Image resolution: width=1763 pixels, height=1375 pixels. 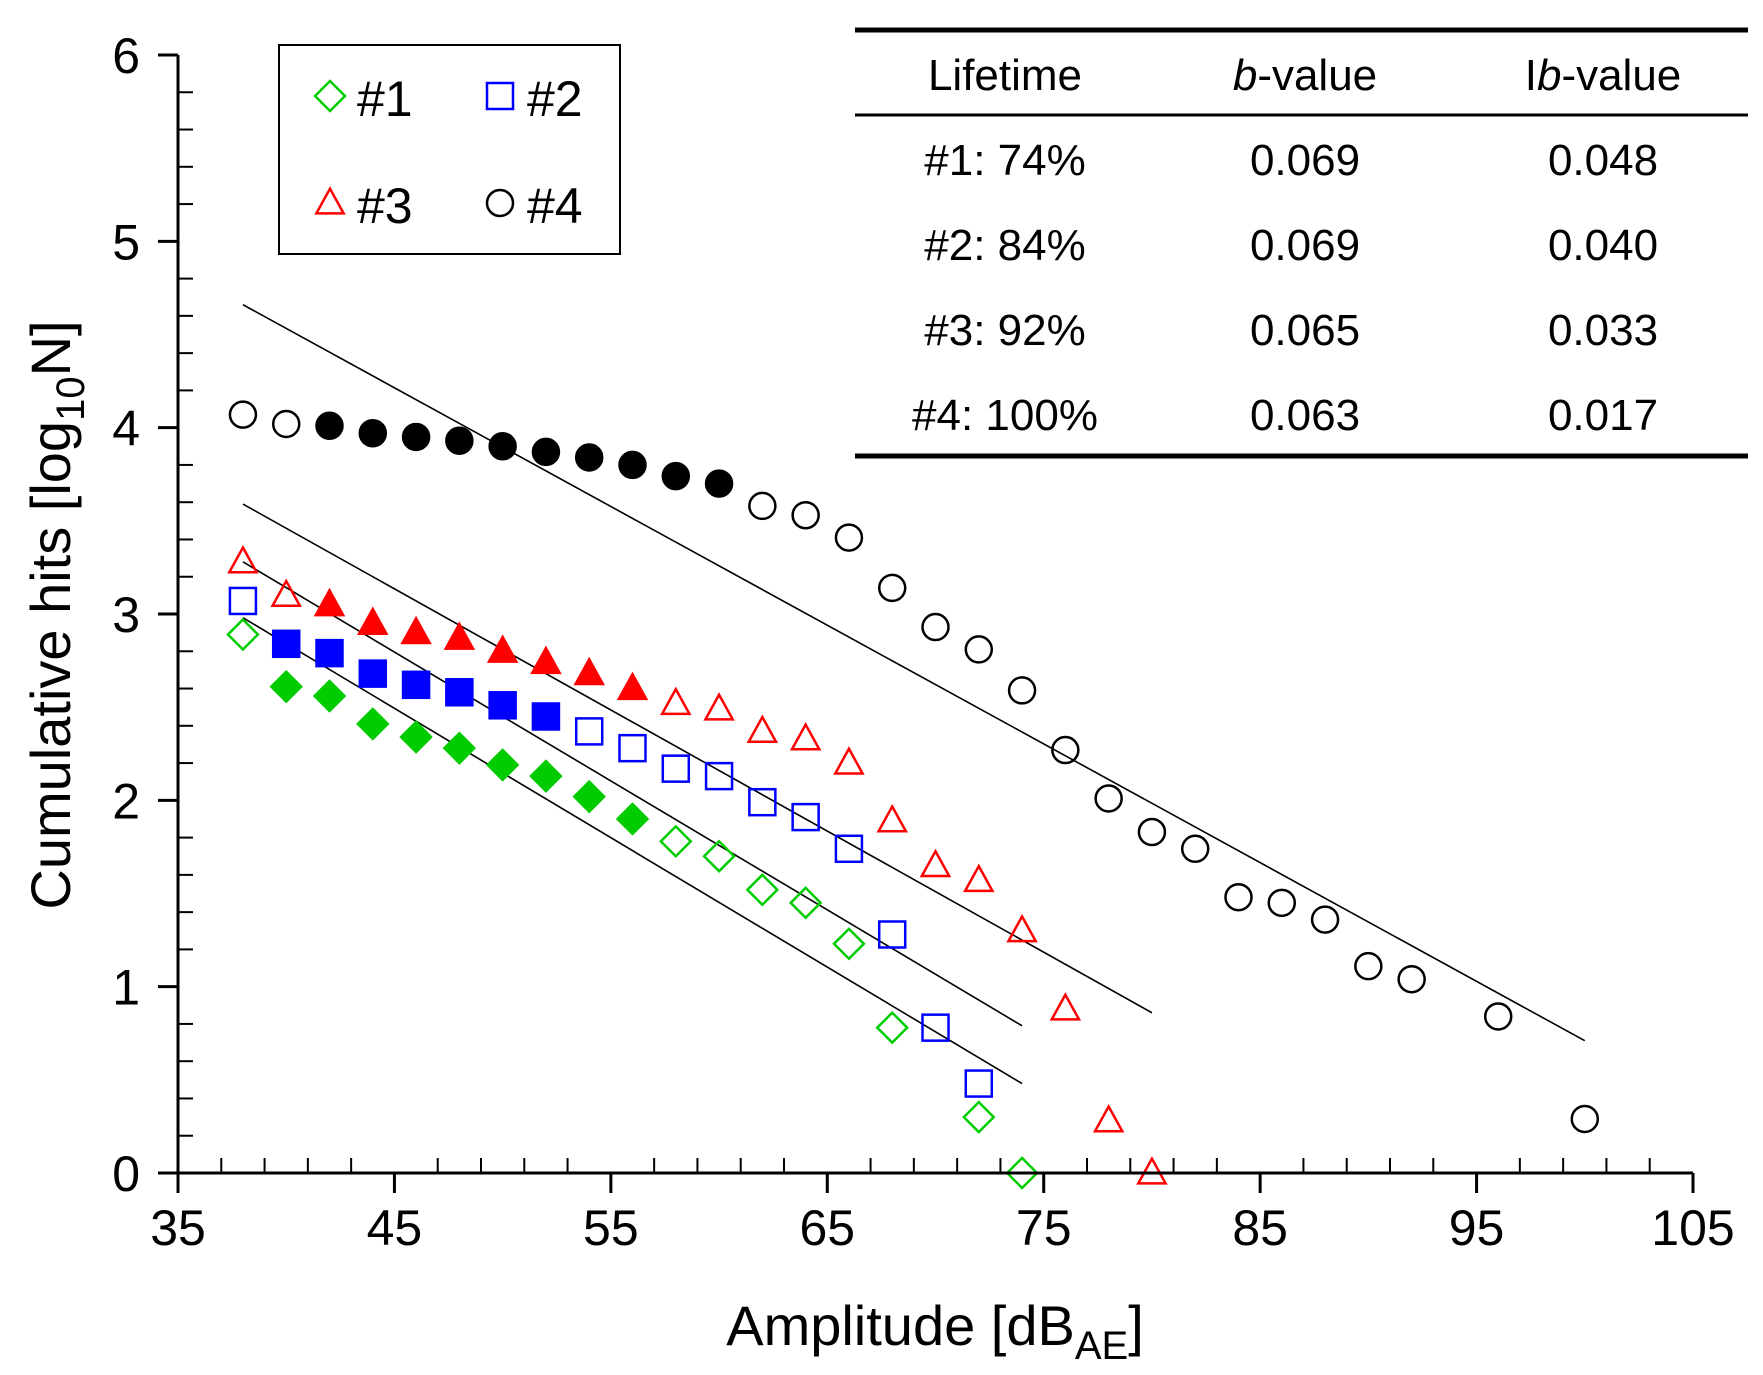 What do you see at coordinates (126, 615) in the screenshot?
I see `y-tick-label: 3` at bounding box center [126, 615].